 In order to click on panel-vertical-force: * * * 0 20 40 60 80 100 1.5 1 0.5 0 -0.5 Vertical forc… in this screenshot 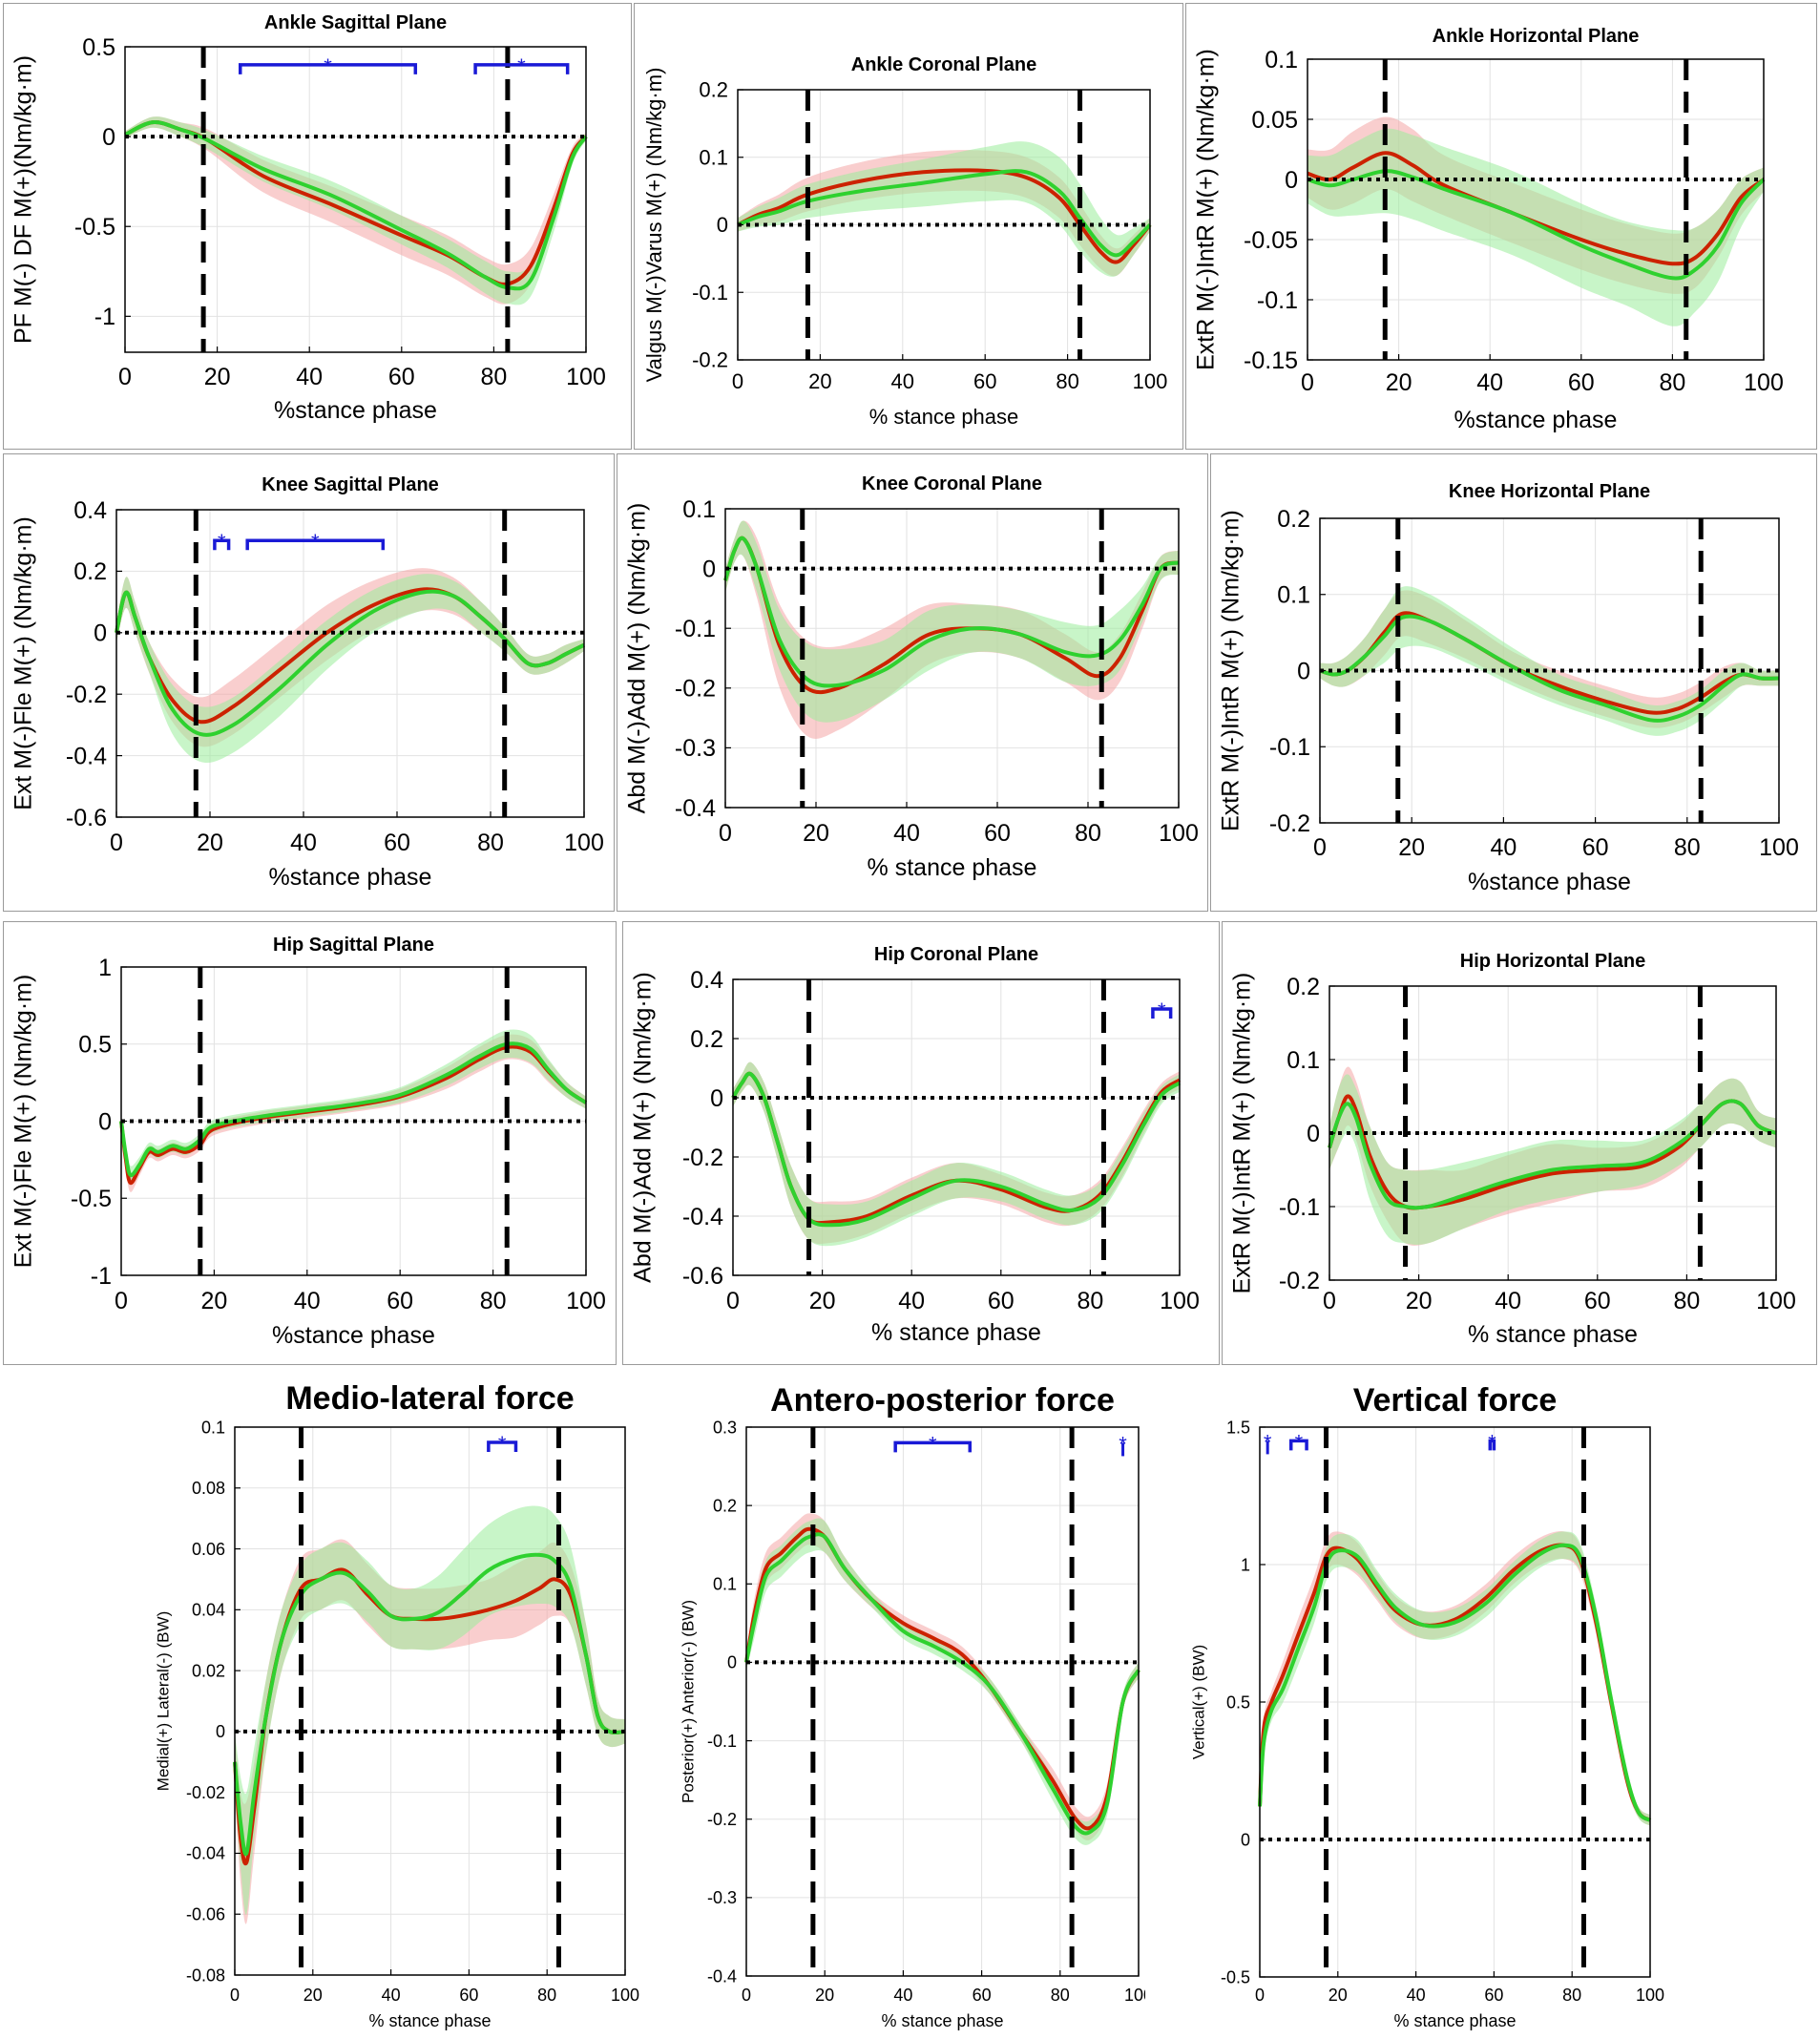, I will do `click(1441, 1707)`.